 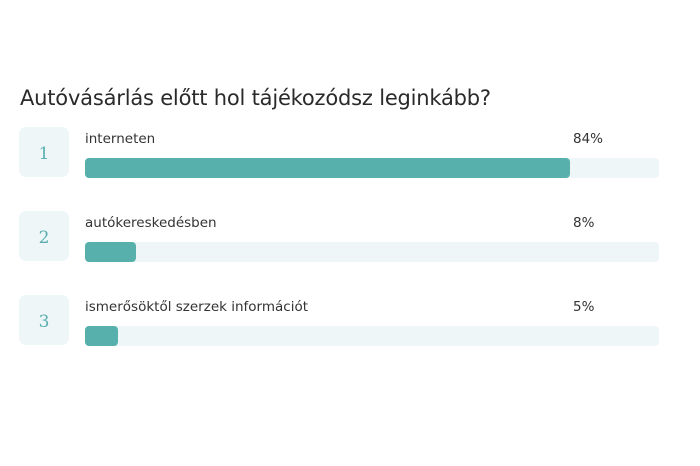 What do you see at coordinates (197, 307) in the screenshot?
I see `option-label: ismerősöktől szerzek információt` at bounding box center [197, 307].